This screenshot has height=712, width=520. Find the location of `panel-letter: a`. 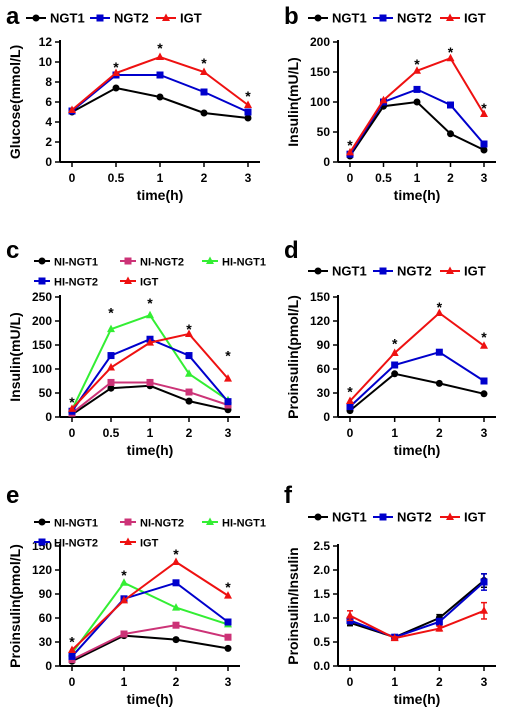

panel-letter: a is located at coordinates (13, 16).